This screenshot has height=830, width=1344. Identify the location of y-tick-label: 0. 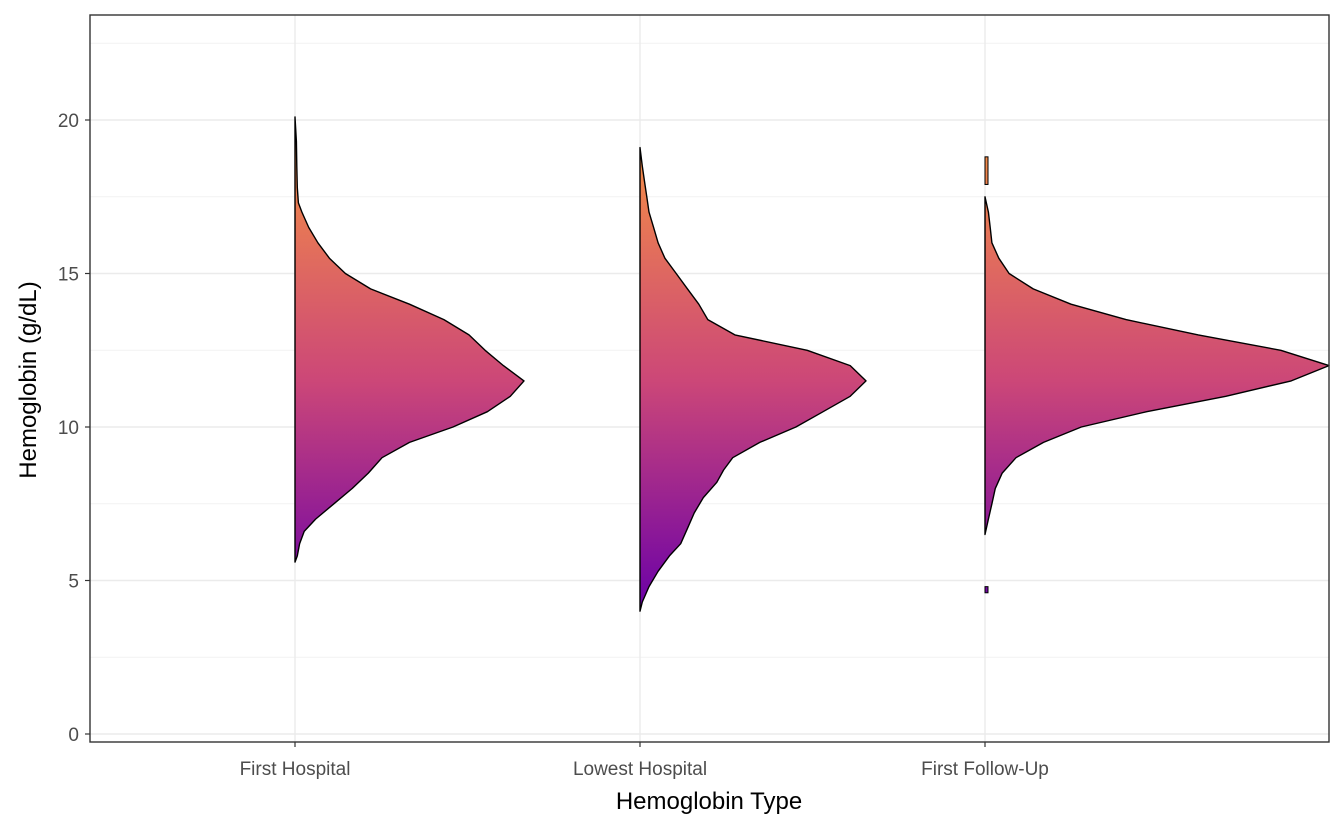
(73, 735).